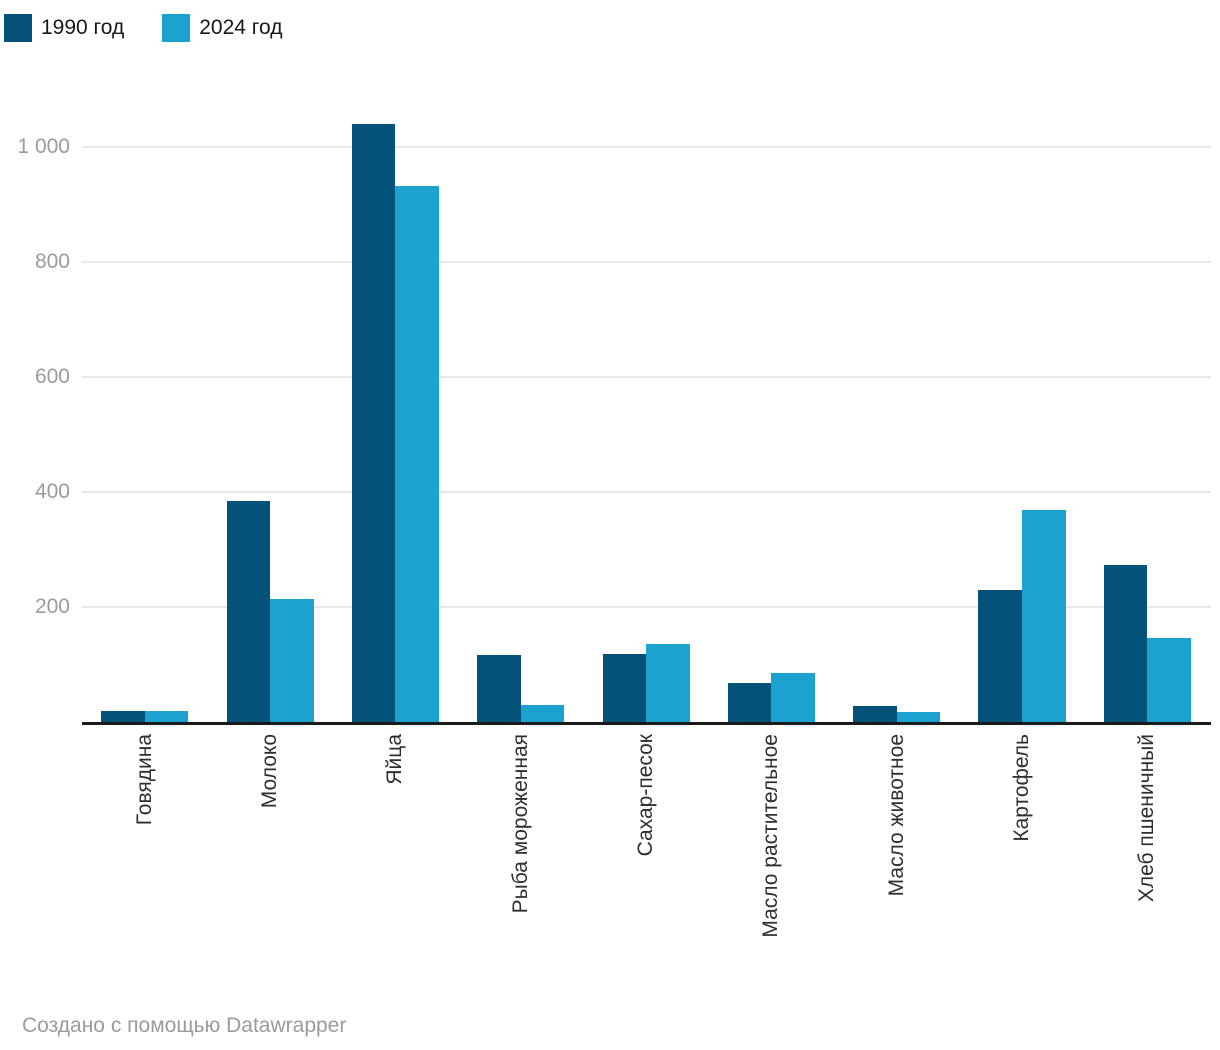 This screenshot has height=1050, width=1220. I want to click on legend-swatch-1990, so click(18, 28).